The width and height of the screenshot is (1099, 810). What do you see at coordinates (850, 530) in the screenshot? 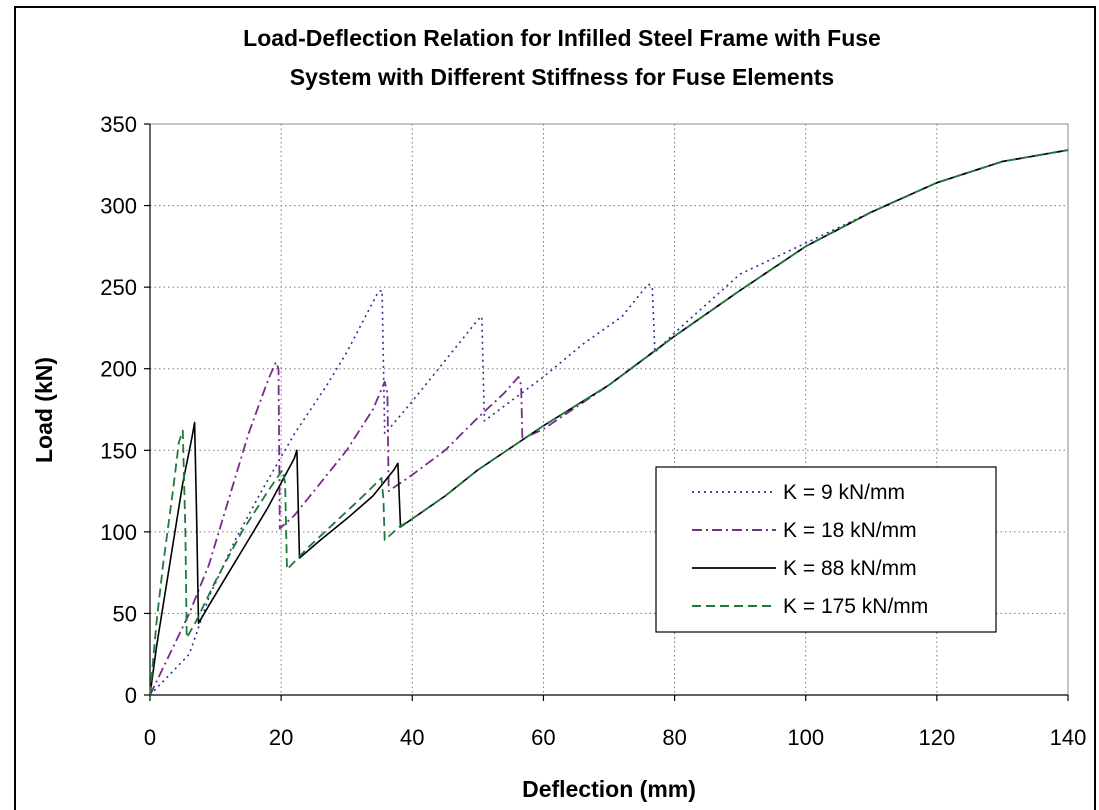
I see `legend-label-2: K = 18 kN/mm` at bounding box center [850, 530].